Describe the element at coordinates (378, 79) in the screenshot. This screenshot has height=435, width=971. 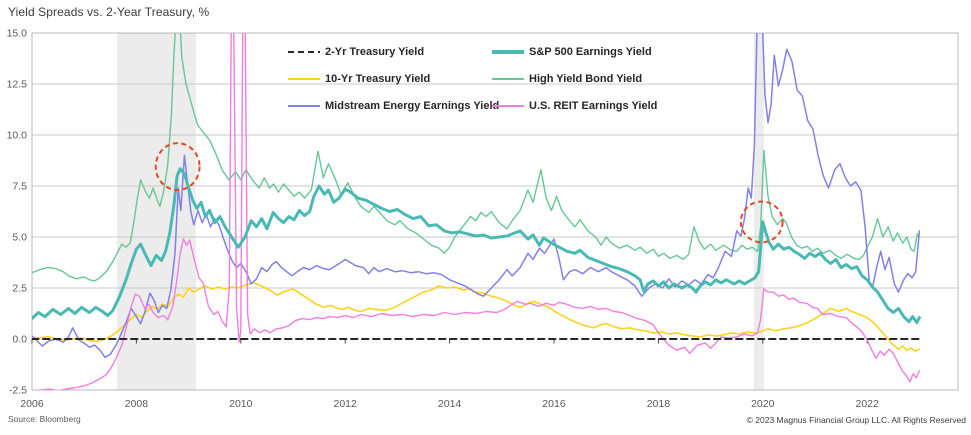
I see `legend-label-ten_yr: 10-Yr Treasury Yield` at that location.